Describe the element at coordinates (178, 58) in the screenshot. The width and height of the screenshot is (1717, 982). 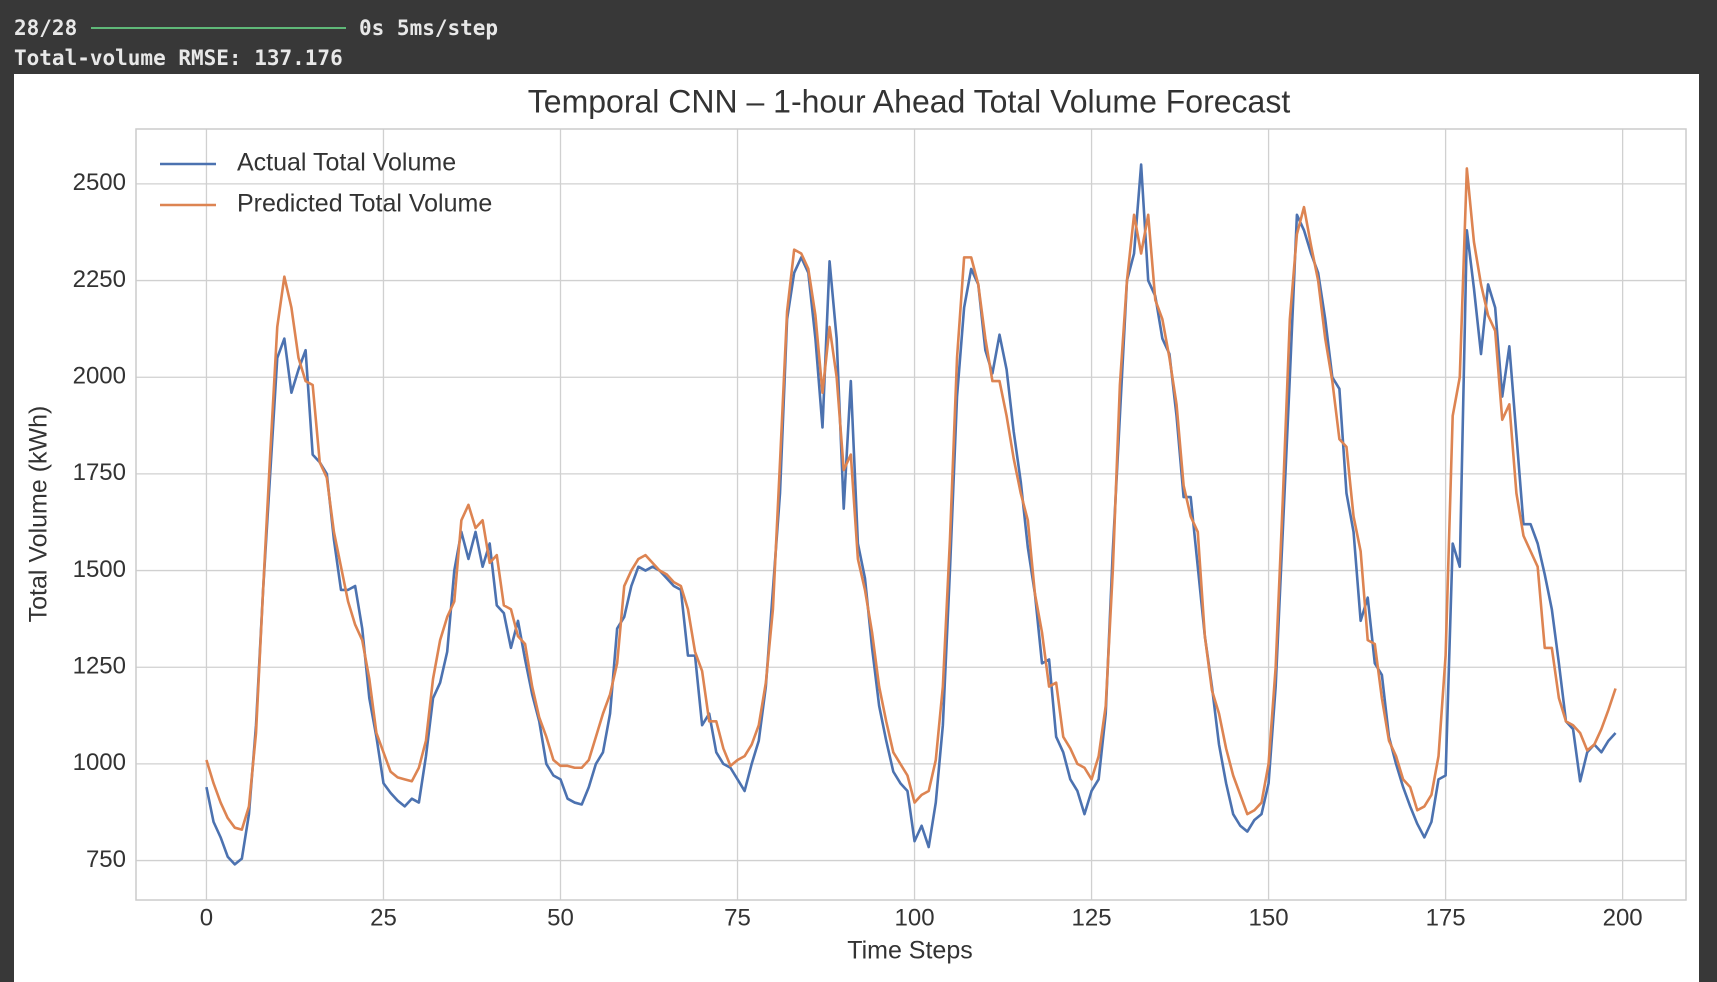
I see `rmse-output: Total-volume RMSE: 137.176` at that location.